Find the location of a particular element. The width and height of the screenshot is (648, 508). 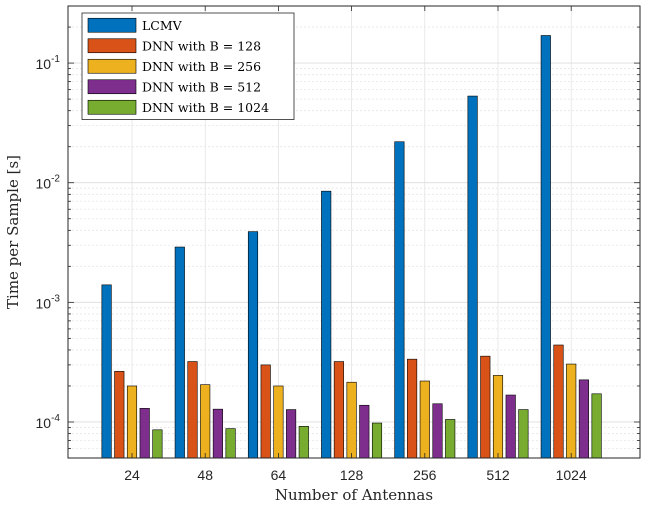

legend-label: DNN with B = 1024 is located at coordinates (205, 107).